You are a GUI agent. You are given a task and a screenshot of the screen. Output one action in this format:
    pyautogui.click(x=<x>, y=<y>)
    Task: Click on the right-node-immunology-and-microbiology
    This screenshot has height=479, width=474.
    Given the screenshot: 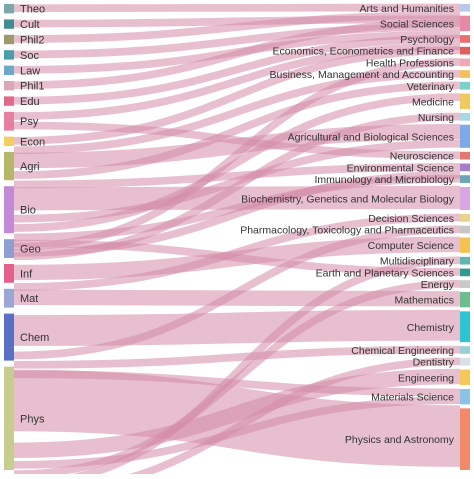 What is the action you would take?
    pyautogui.click(x=465, y=179)
    